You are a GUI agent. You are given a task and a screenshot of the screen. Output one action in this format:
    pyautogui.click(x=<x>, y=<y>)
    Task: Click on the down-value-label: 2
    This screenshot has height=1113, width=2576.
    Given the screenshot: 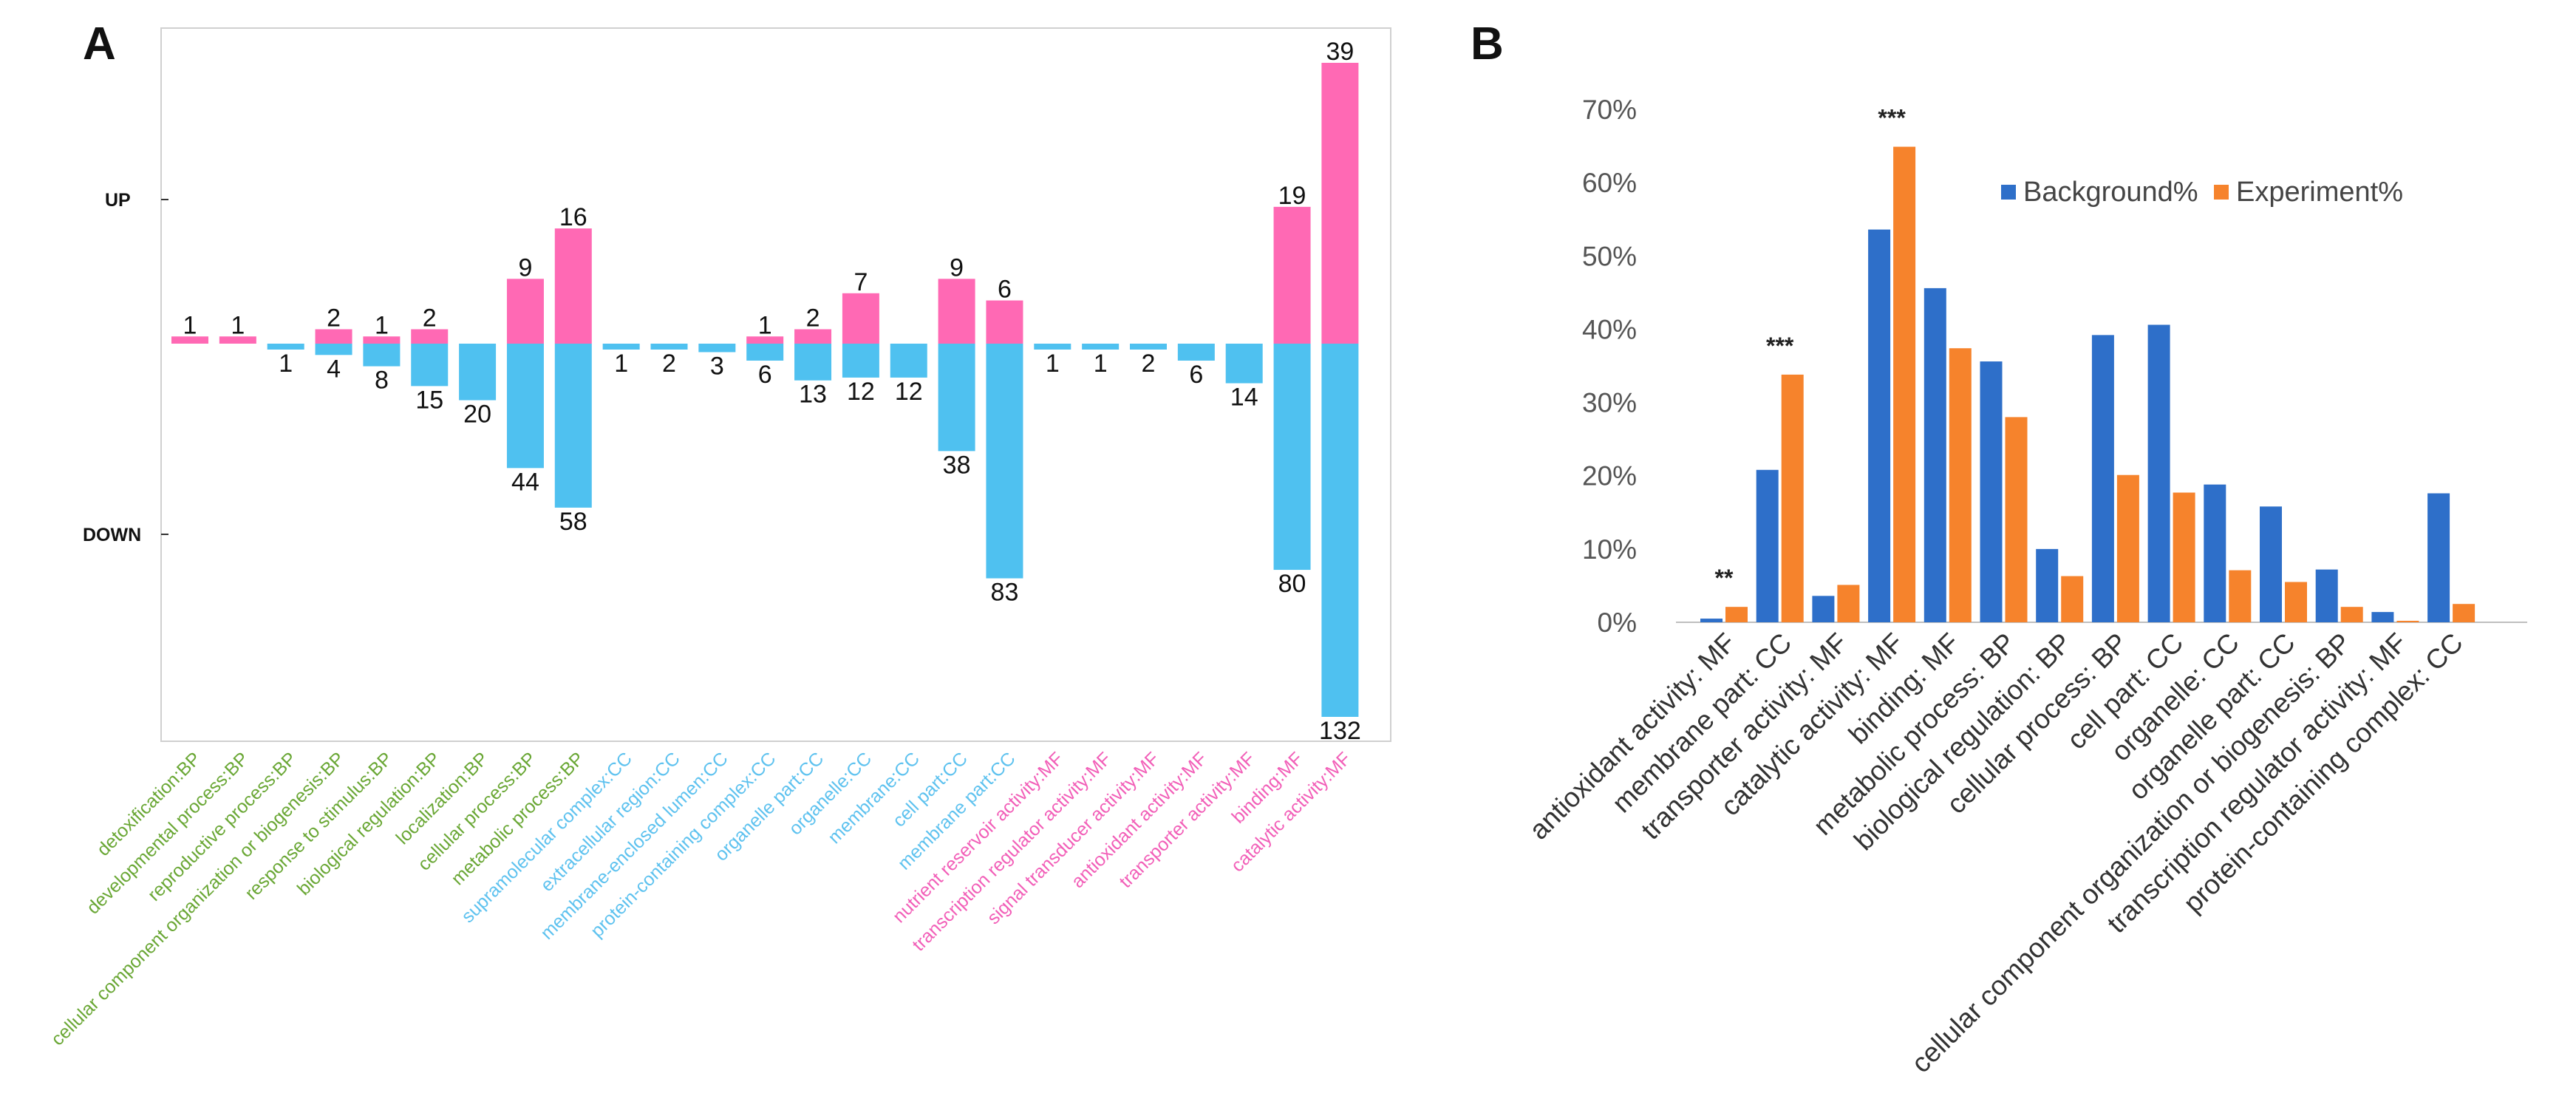 What is the action you would take?
    pyautogui.click(x=669, y=364)
    